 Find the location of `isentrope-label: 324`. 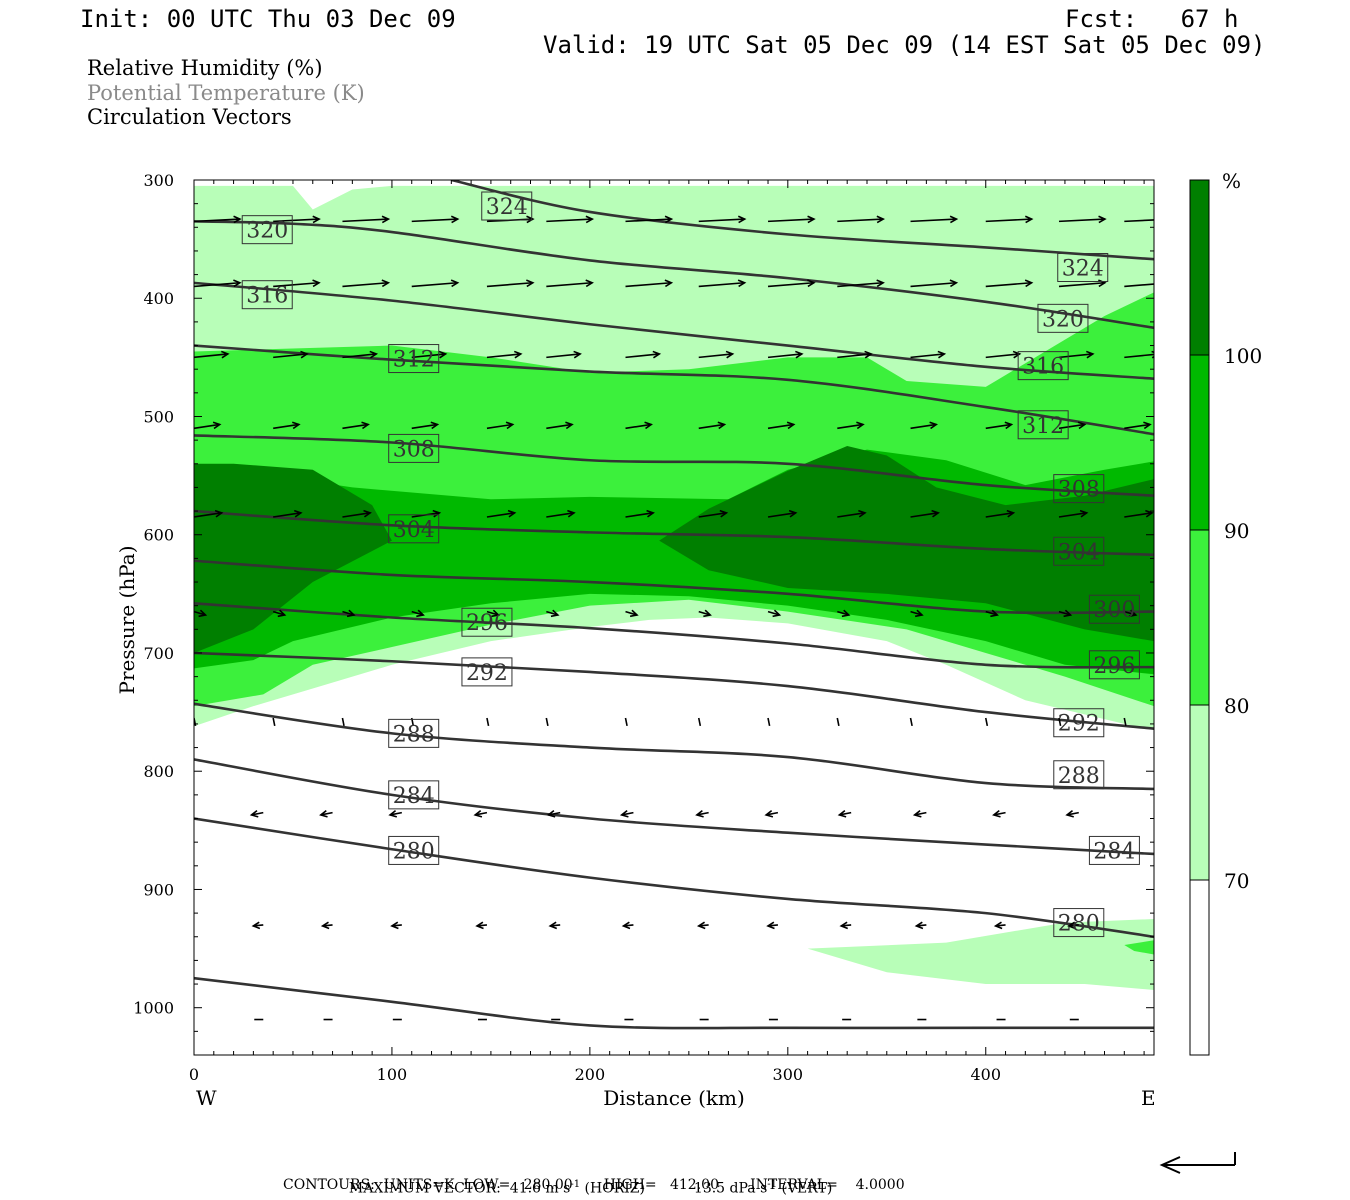

isentrope-label: 324 is located at coordinates (507, 207).